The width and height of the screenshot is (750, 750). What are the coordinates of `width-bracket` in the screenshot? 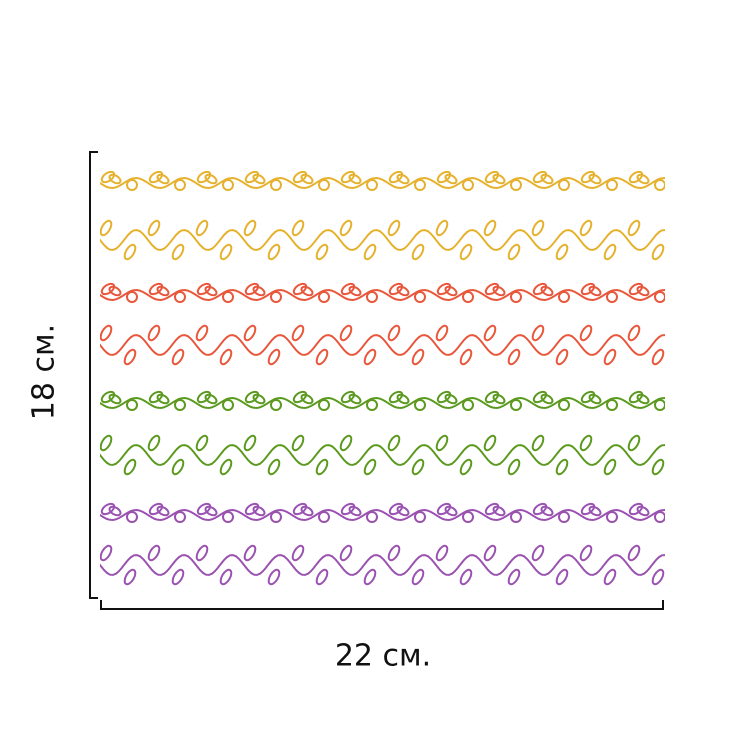 It's located at (382, 605).